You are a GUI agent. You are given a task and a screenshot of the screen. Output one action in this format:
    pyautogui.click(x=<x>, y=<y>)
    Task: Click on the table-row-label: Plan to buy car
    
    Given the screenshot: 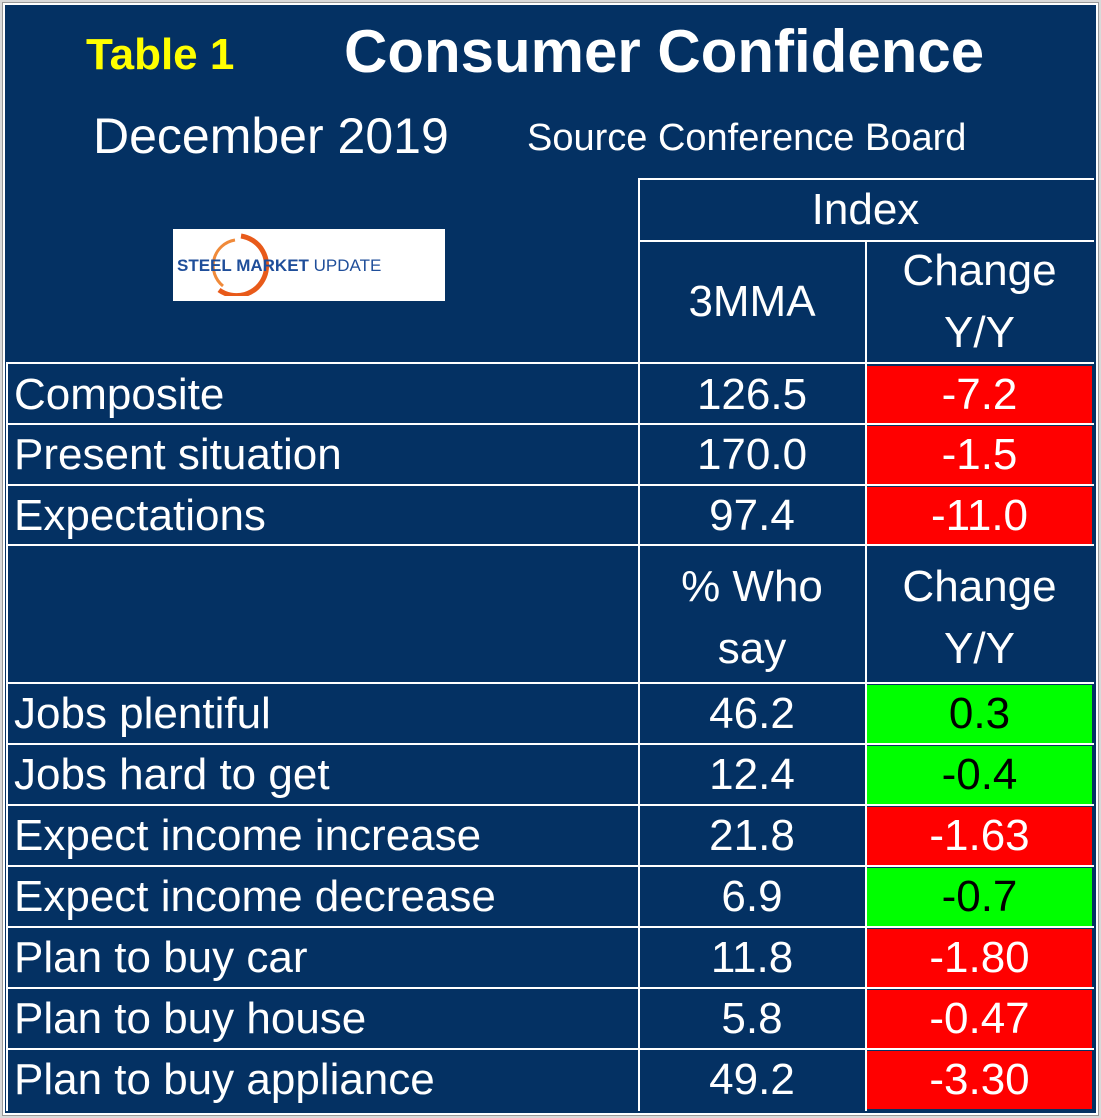 What is the action you would take?
    pyautogui.click(x=161, y=957)
    